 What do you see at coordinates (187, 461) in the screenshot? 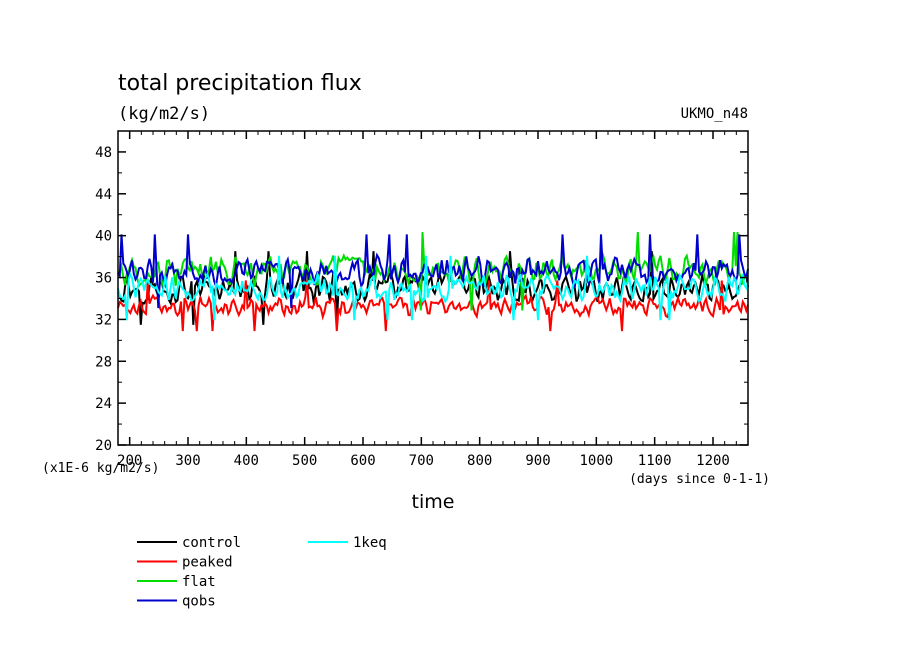
I see `x-tick-label: 300` at bounding box center [187, 461].